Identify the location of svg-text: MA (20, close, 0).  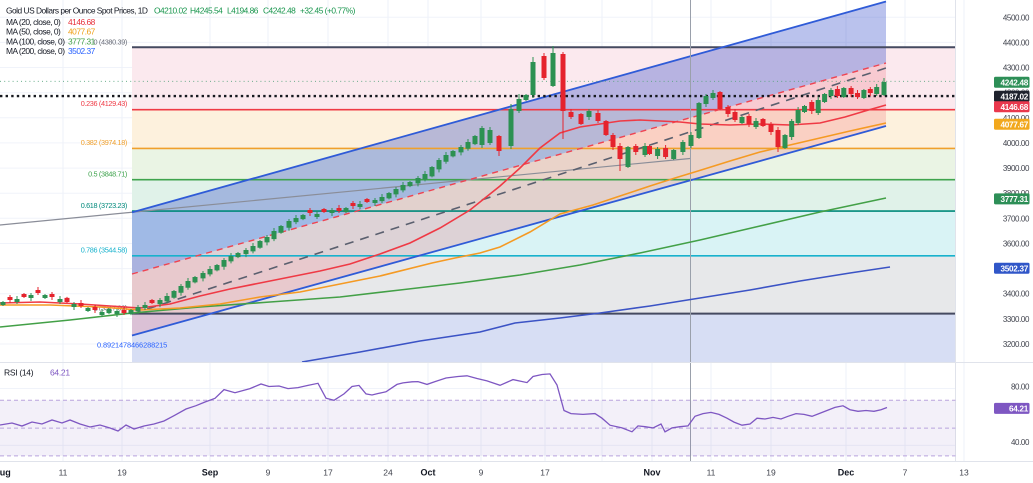
(33, 22).